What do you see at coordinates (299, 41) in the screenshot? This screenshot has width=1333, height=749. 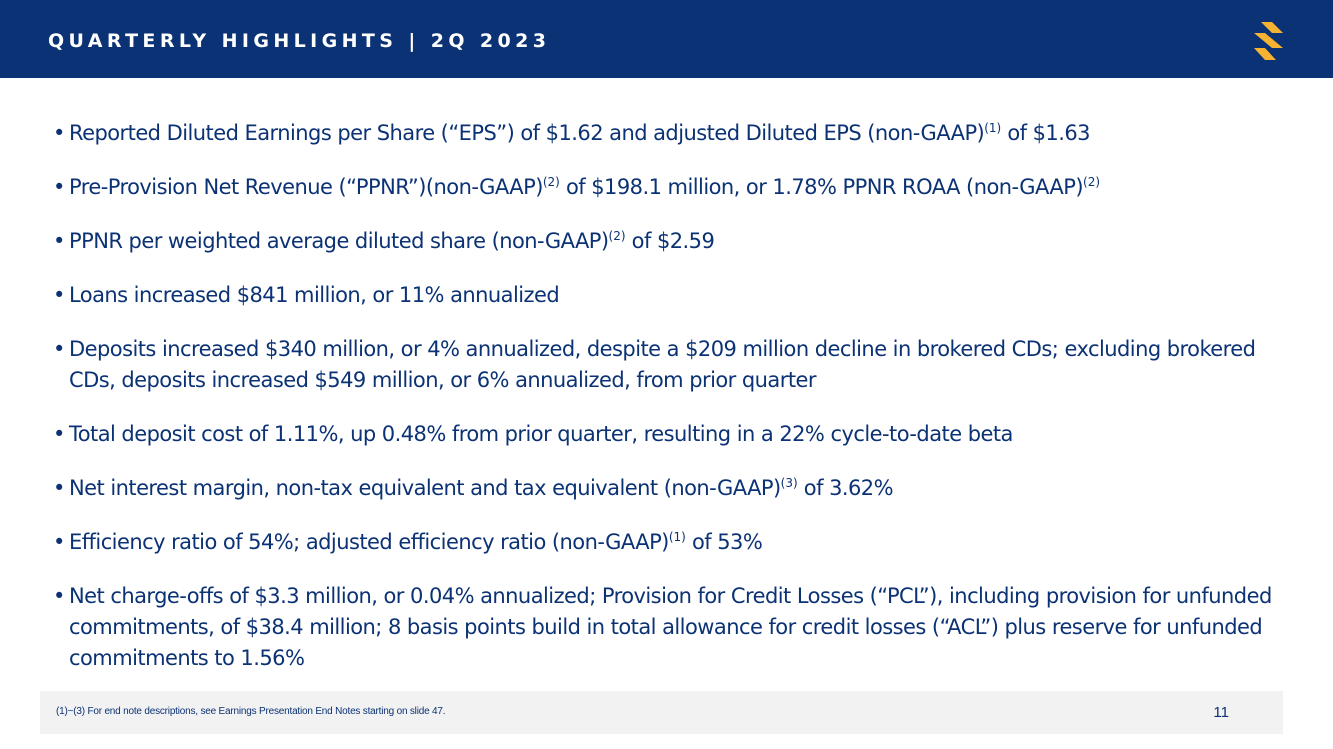 I see `page-title: QUARTERLY HIGHLIGHTS | 2Q 2023` at bounding box center [299, 41].